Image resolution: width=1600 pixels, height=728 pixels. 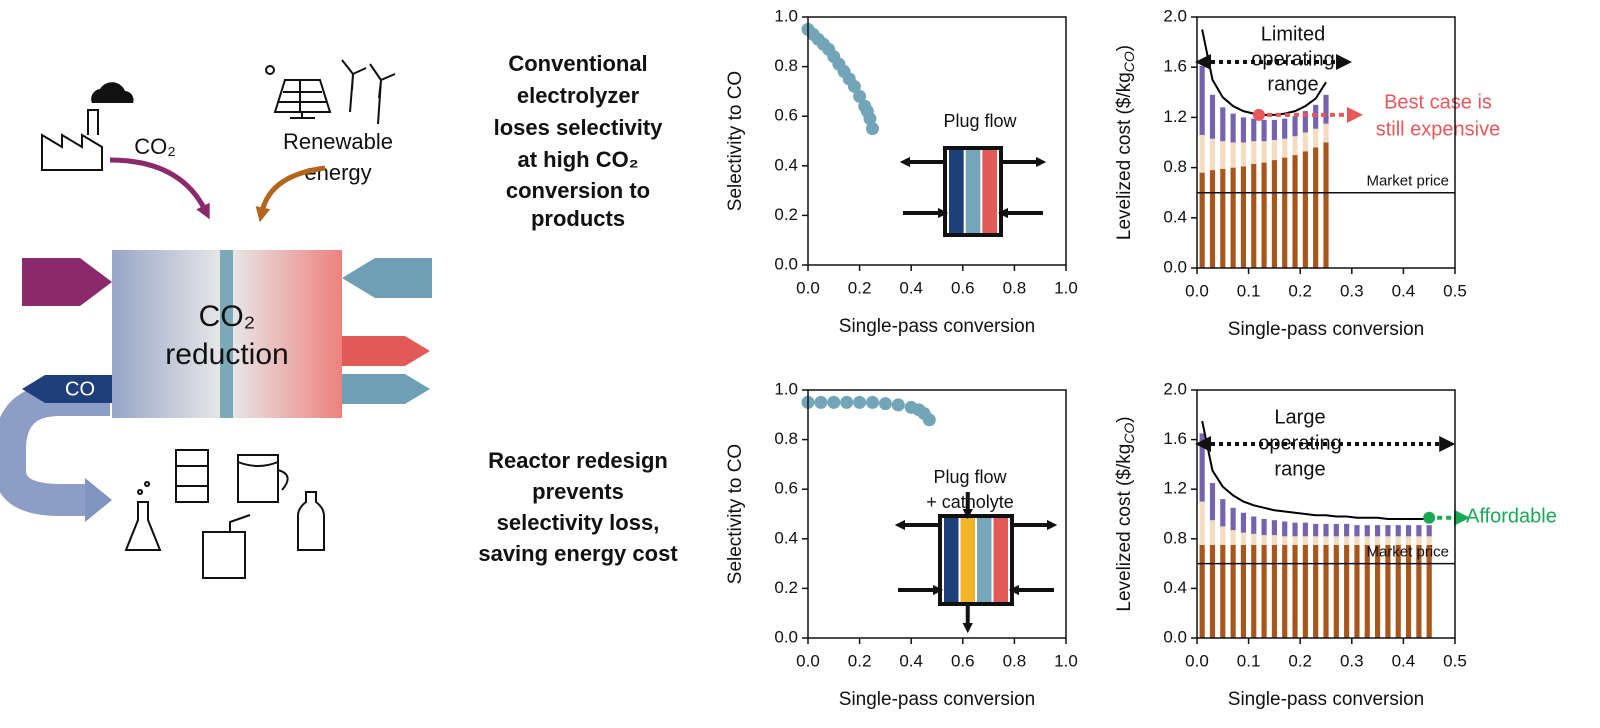 I want to click on sun-icon, so click(x=270, y=70).